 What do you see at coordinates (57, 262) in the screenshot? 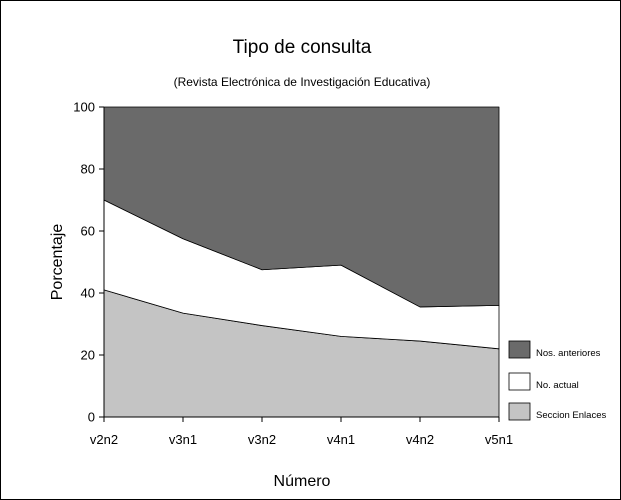
I see `y-axis-label: Porcentaje` at bounding box center [57, 262].